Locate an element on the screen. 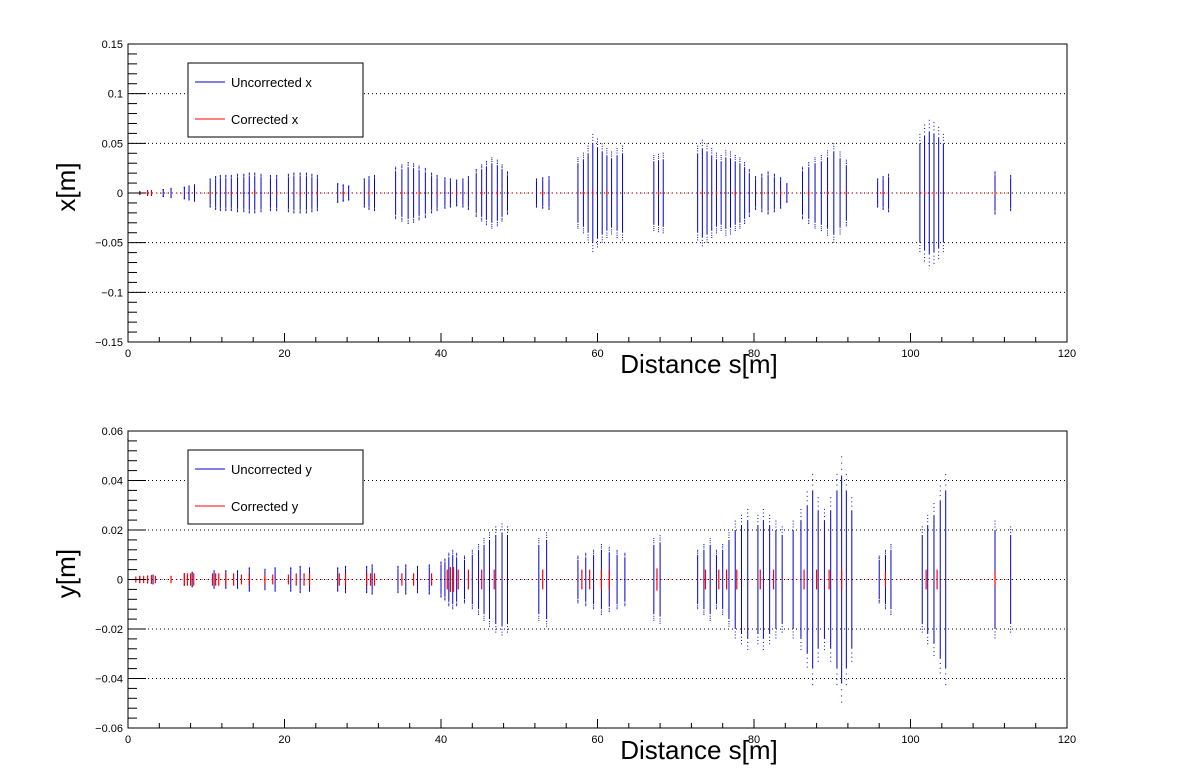 This screenshot has width=1198, height=774. x-ytick-label: 0 is located at coordinates (120, 194).